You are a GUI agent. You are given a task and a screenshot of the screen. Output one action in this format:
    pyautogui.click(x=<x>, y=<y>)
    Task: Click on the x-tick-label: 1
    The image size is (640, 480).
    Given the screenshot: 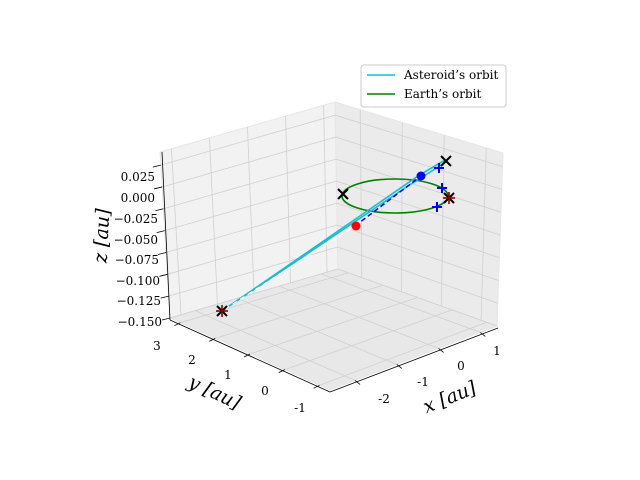 What is the action you would take?
    pyautogui.click(x=497, y=351)
    